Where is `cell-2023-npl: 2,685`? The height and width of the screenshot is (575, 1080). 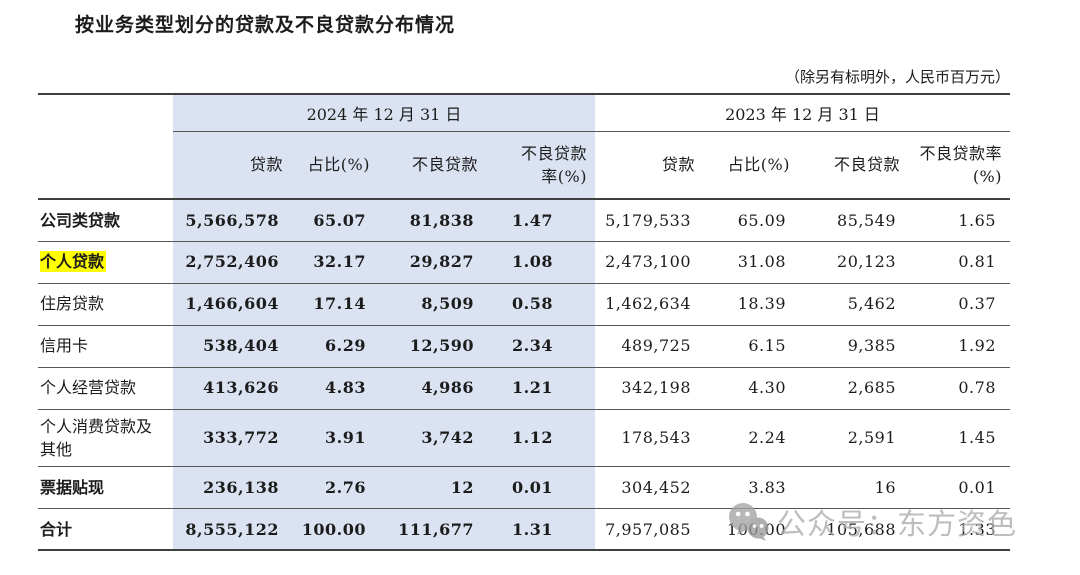
cell-2023-npl: 2,685 is located at coordinates (855, 388).